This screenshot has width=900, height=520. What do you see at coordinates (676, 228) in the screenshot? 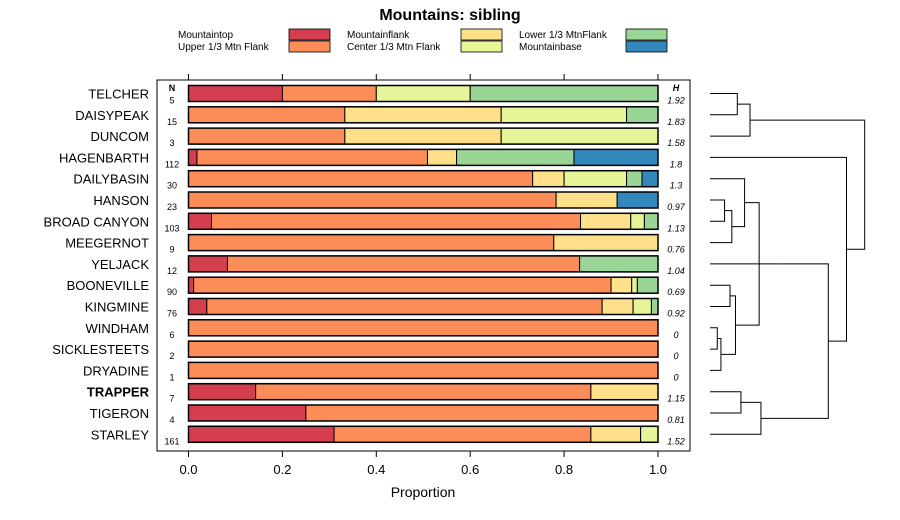
I see `h-value: 1.13` at bounding box center [676, 228].